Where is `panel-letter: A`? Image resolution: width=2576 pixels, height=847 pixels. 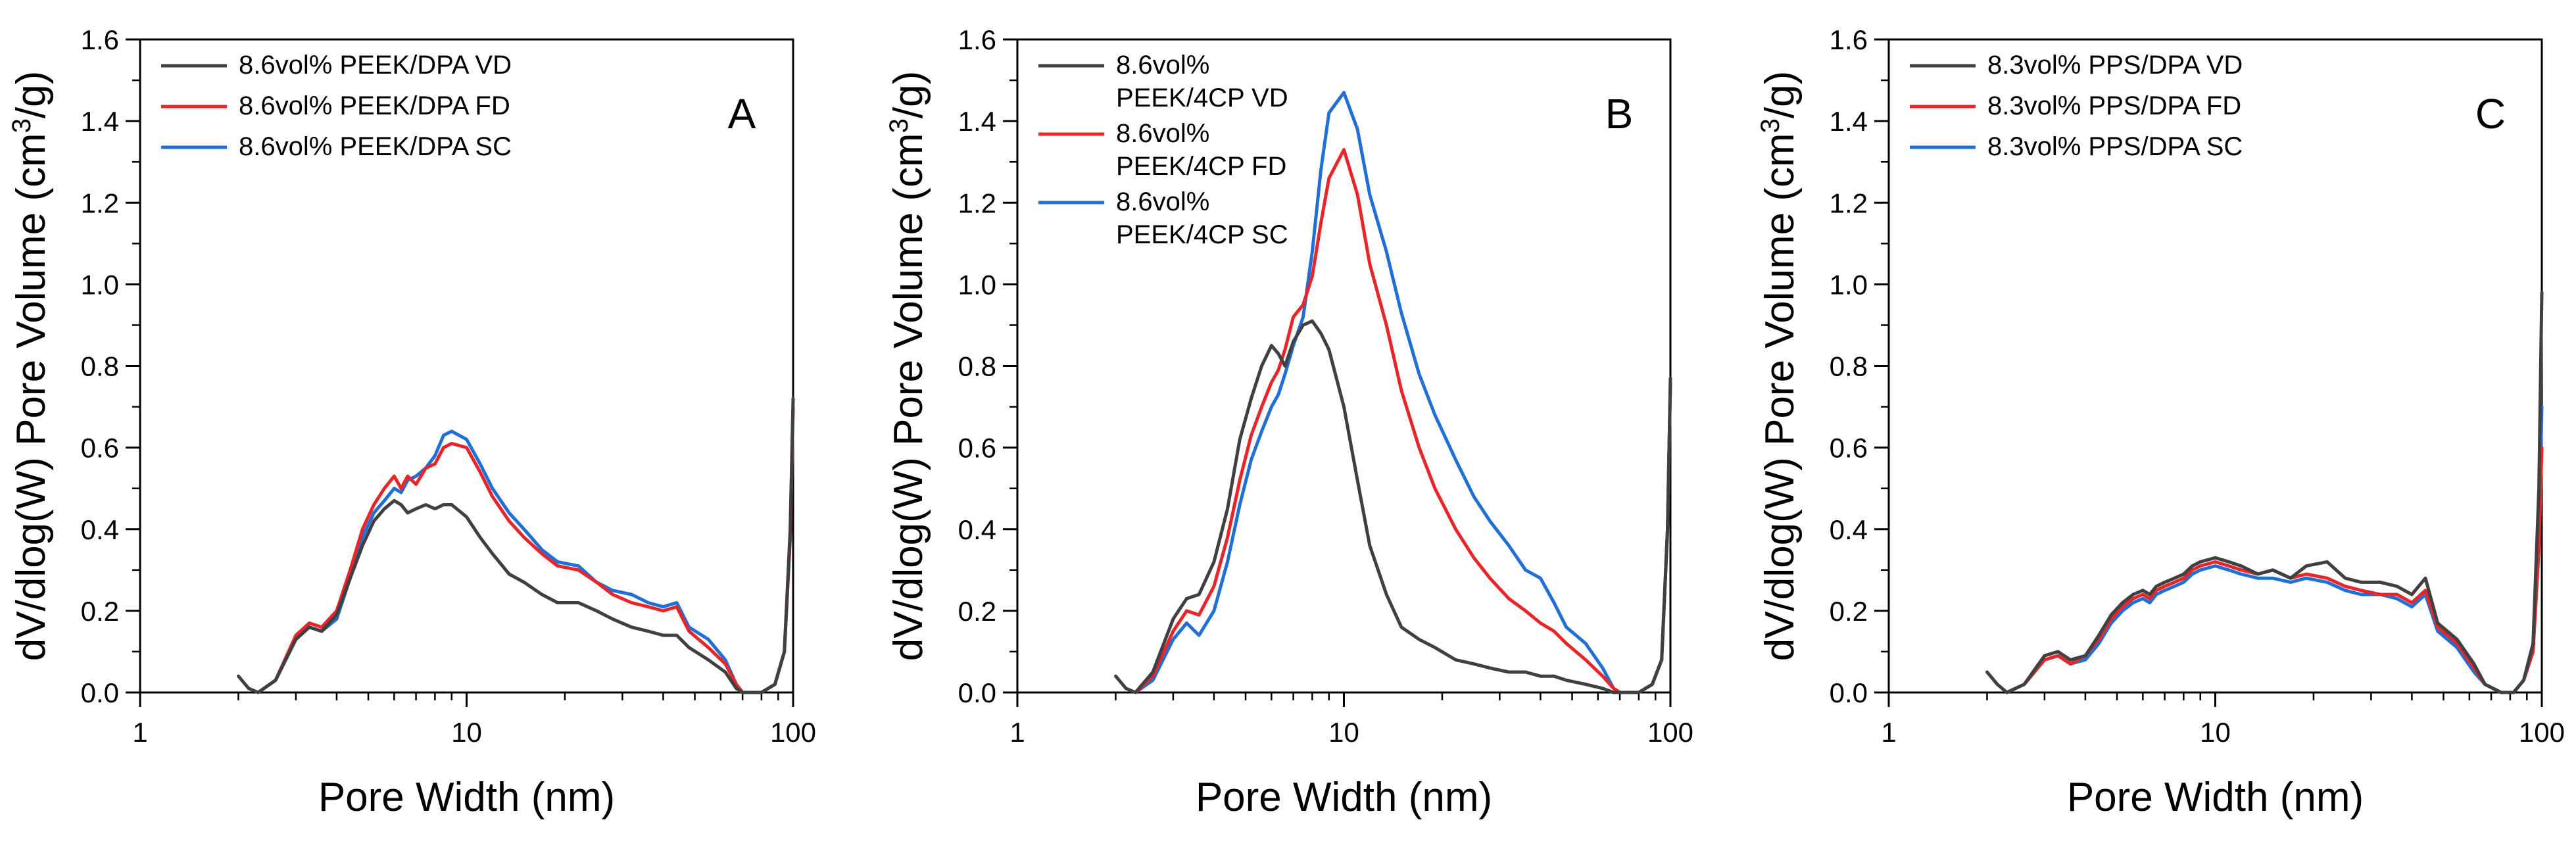
panel-letter: A is located at coordinates (742, 113).